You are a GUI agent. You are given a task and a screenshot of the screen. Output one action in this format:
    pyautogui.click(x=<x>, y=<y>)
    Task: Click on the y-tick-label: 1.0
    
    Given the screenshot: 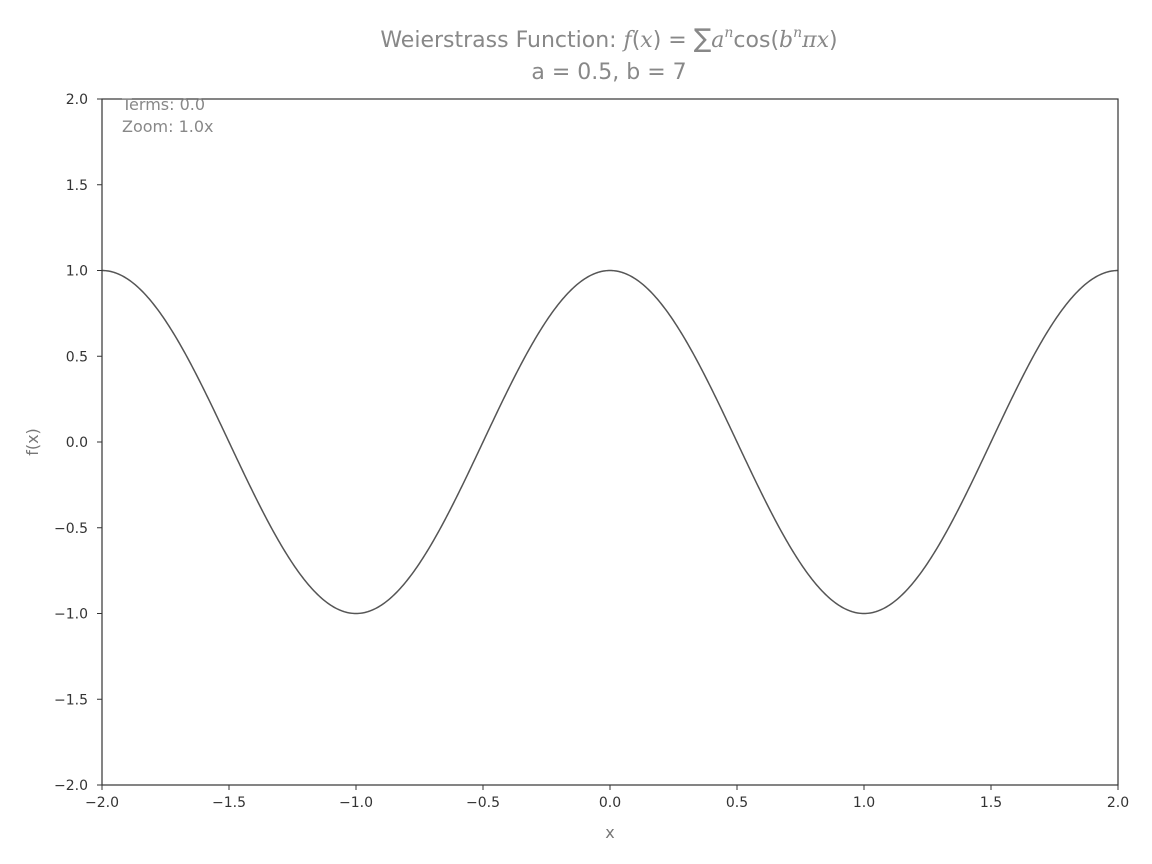 What is the action you would take?
    pyautogui.click(x=77, y=272)
    